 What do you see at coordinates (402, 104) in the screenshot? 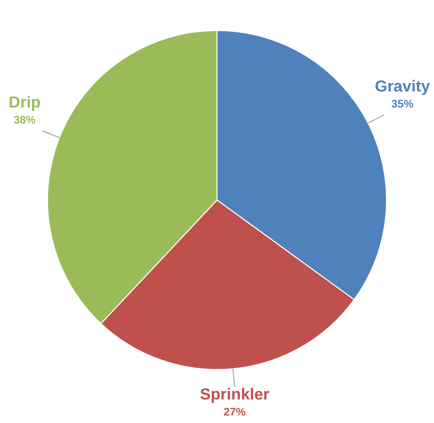
I see `data-label: 35%` at bounding box center [402, 104].